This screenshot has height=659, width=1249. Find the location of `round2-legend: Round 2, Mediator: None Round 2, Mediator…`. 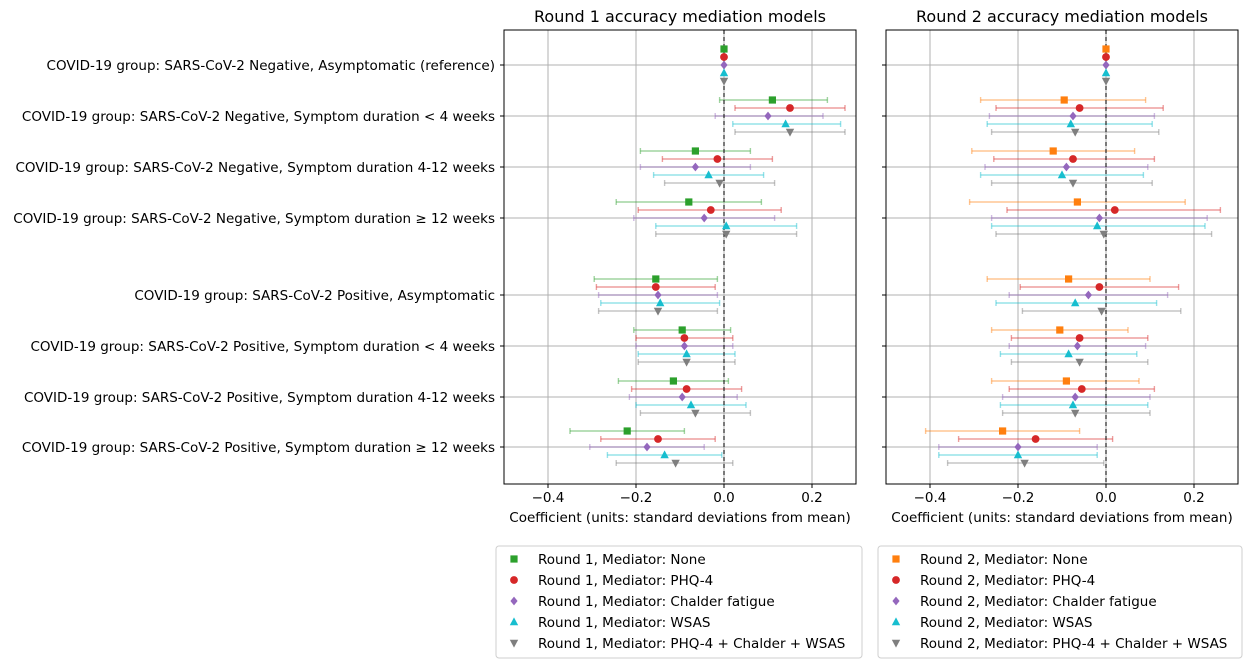

round2-legend: Round 2, Mediator: None Round 2, Mediator… is located at coordinates (1060, 602).